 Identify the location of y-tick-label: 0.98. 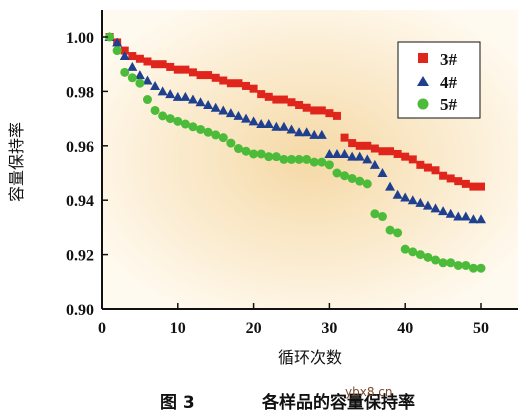
(80, 92).